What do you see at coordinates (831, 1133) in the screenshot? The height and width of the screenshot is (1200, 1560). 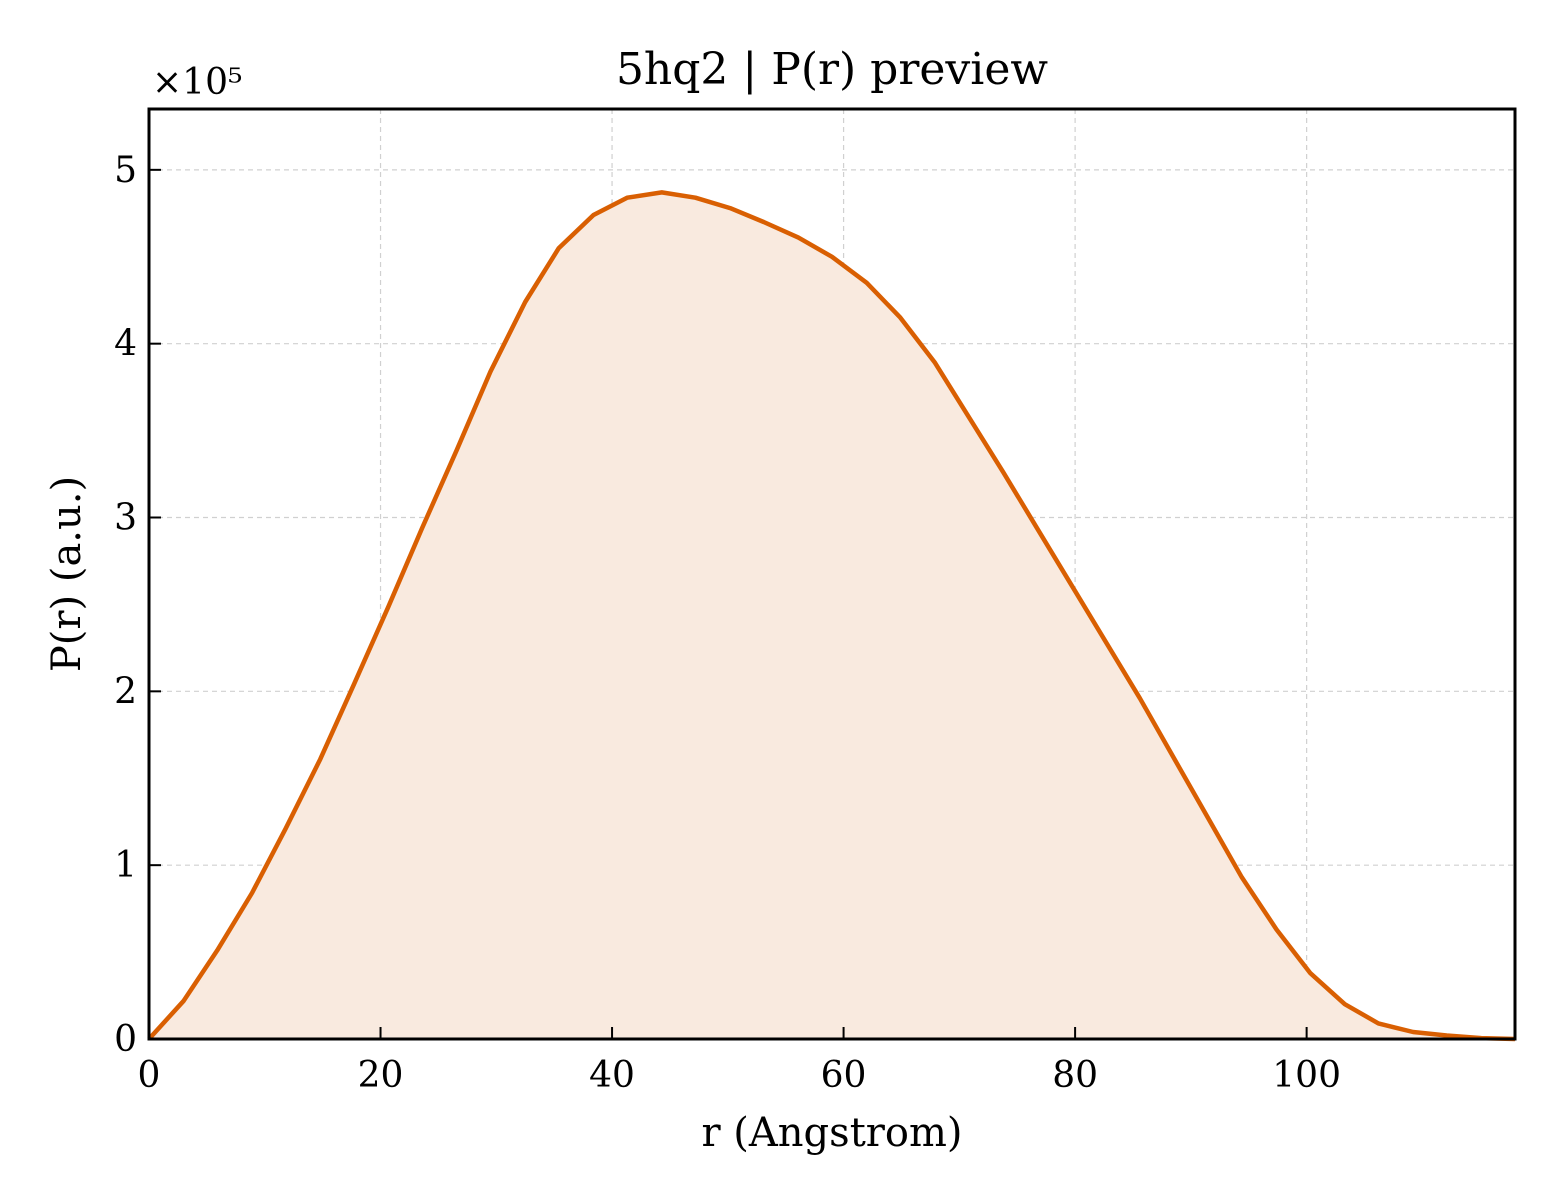 I see `x-axis-label: r (Angstrom)` at bounding box center [831, 1133].